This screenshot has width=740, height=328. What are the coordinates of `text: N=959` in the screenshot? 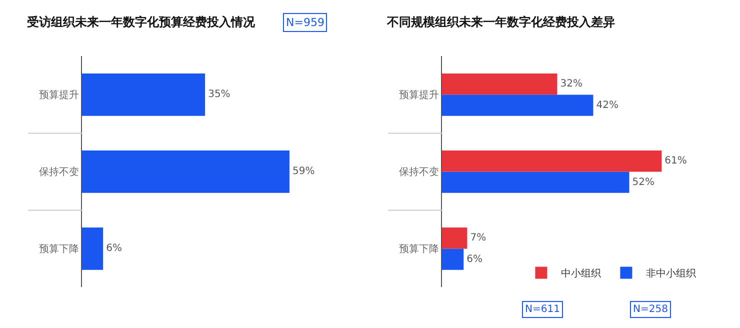 It's located at (305, 22).